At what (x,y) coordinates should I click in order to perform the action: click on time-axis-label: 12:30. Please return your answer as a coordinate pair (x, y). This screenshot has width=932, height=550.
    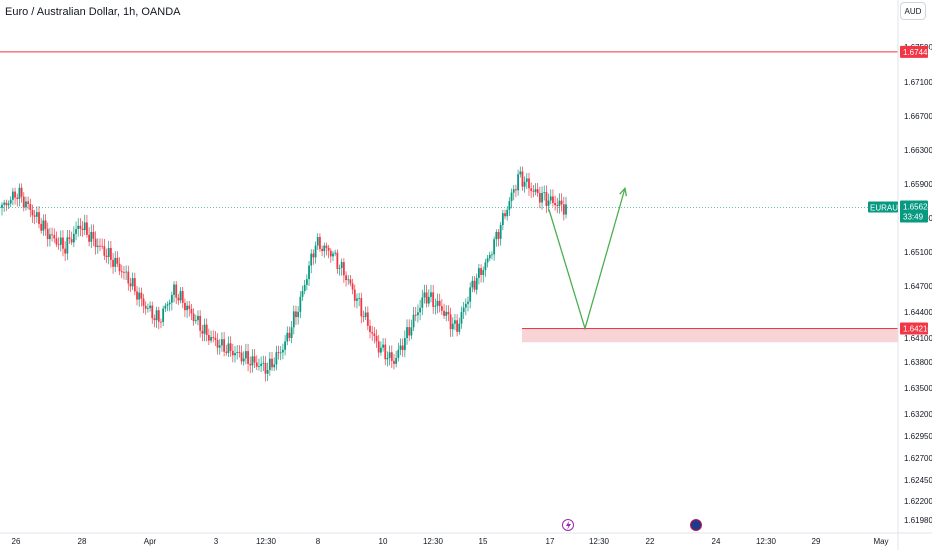
    Looking at the image, I should click on (599, 541).